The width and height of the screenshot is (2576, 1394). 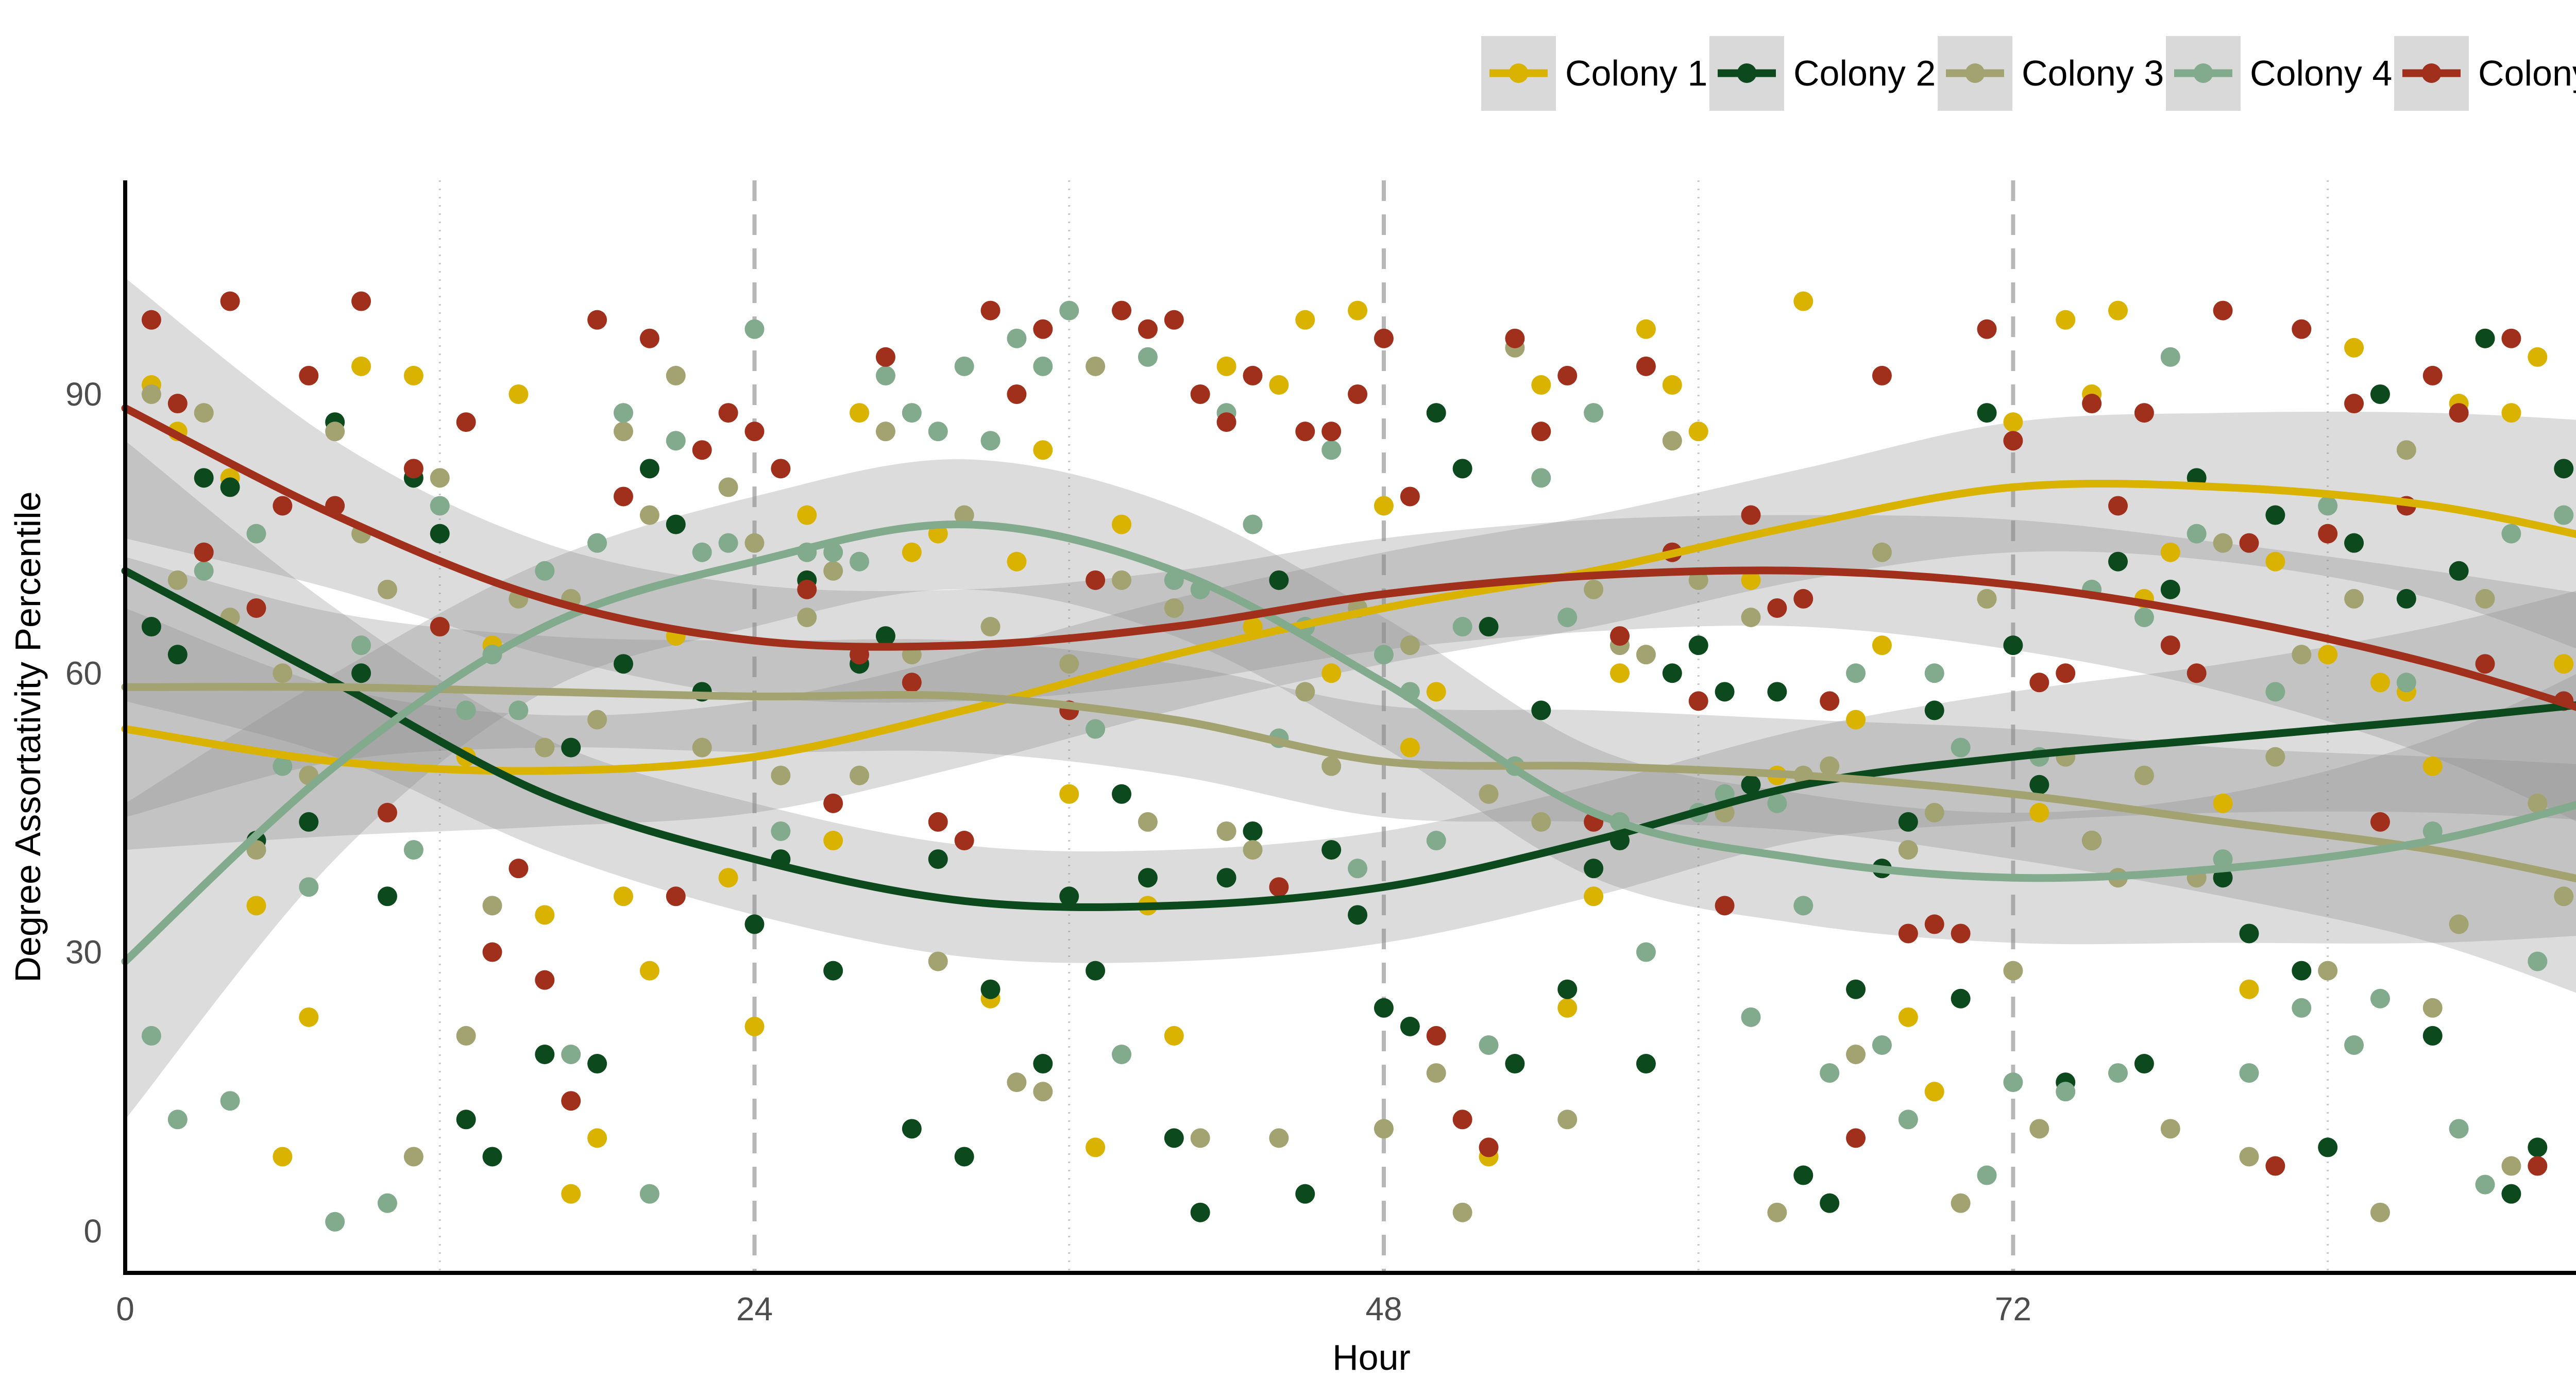 What do you see at coordinates (2485, 73) in the screenshot?
I see `legend-item: Colony 5` at bounding box center [2485, 73].